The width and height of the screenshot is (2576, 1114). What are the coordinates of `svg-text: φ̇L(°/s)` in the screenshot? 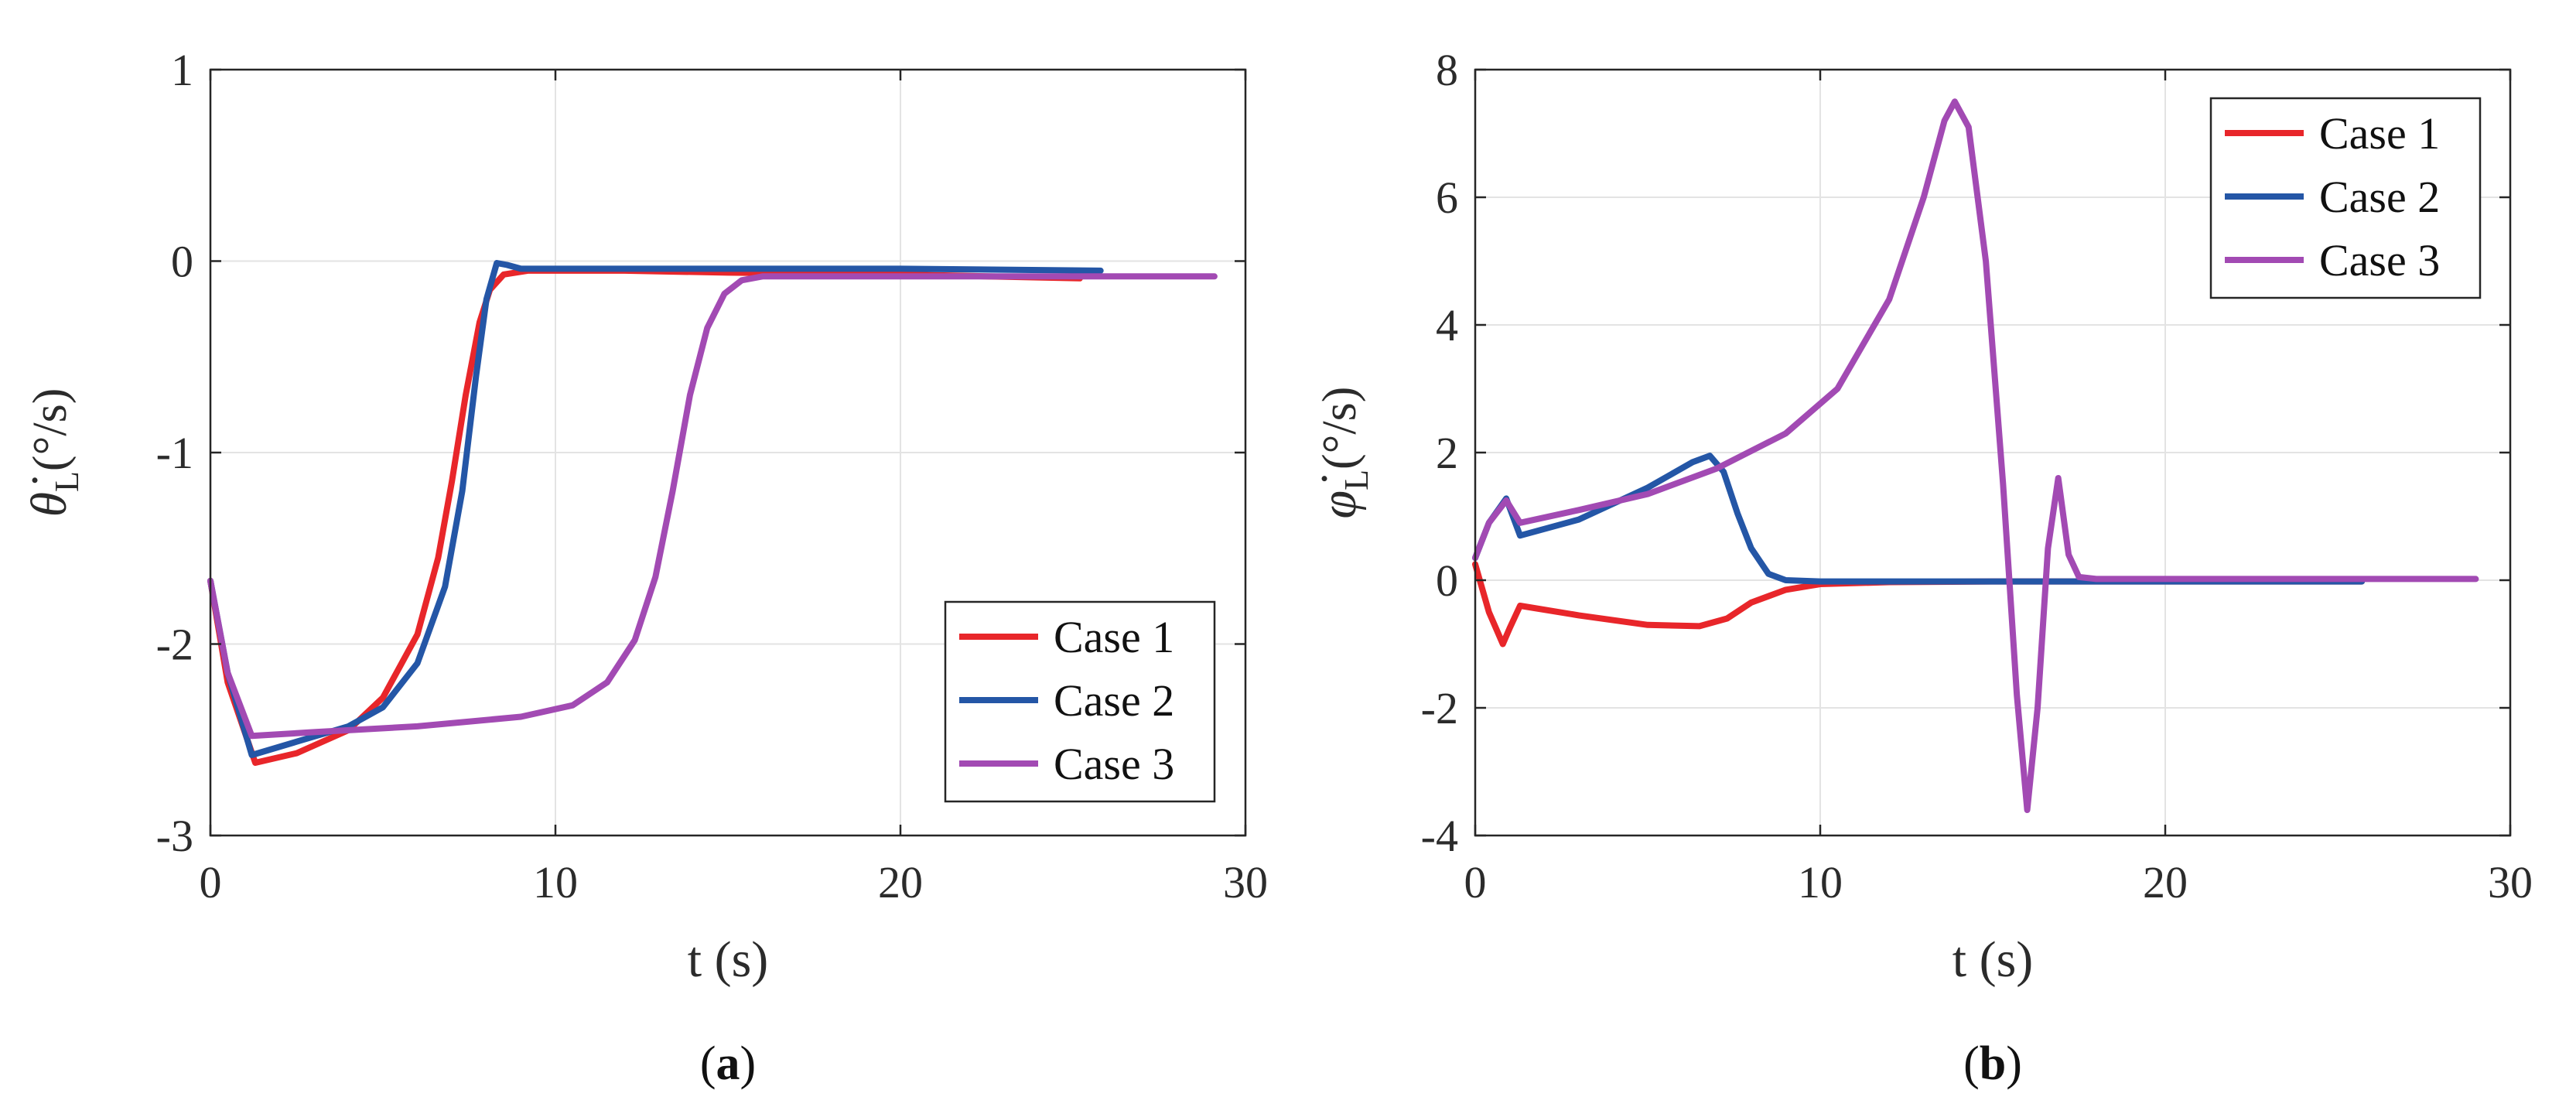 It's located at (1342, 453).